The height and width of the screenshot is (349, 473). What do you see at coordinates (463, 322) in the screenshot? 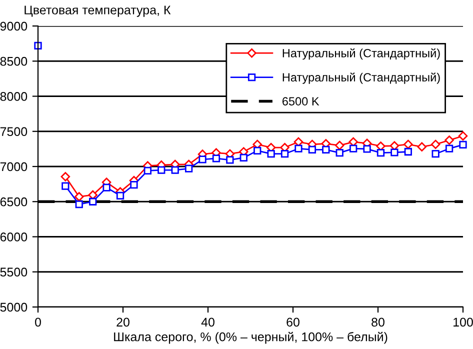
I see `x-tick-label: 100` at bounding box center [463, 322].